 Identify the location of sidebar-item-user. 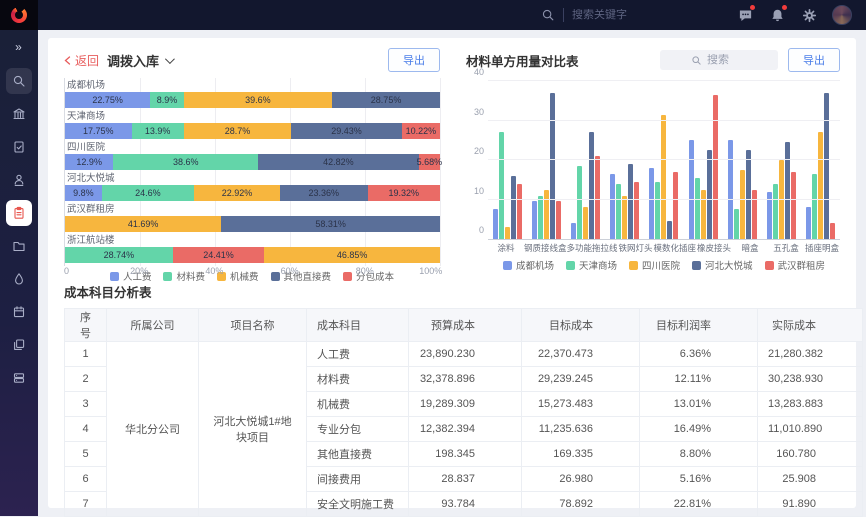
(19, 180).